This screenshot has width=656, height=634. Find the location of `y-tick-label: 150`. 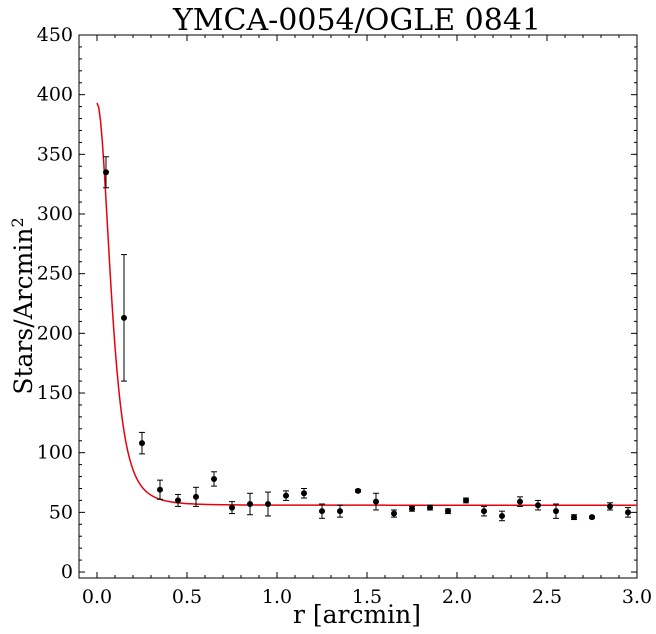

y-tick-label: 150 is located at coordinates (55, 393).